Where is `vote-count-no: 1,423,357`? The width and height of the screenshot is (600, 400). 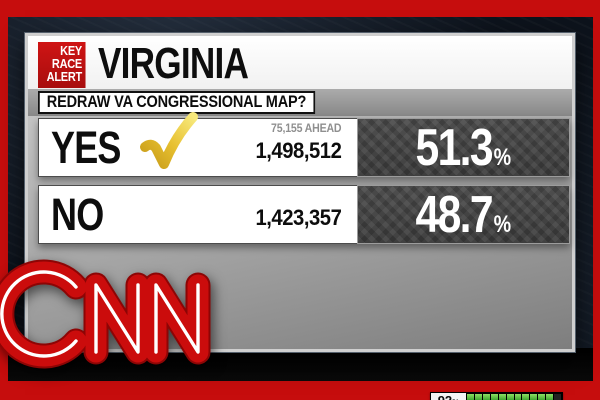 vote-count-no: 1,423,357 is located at coordinates (298, 217).